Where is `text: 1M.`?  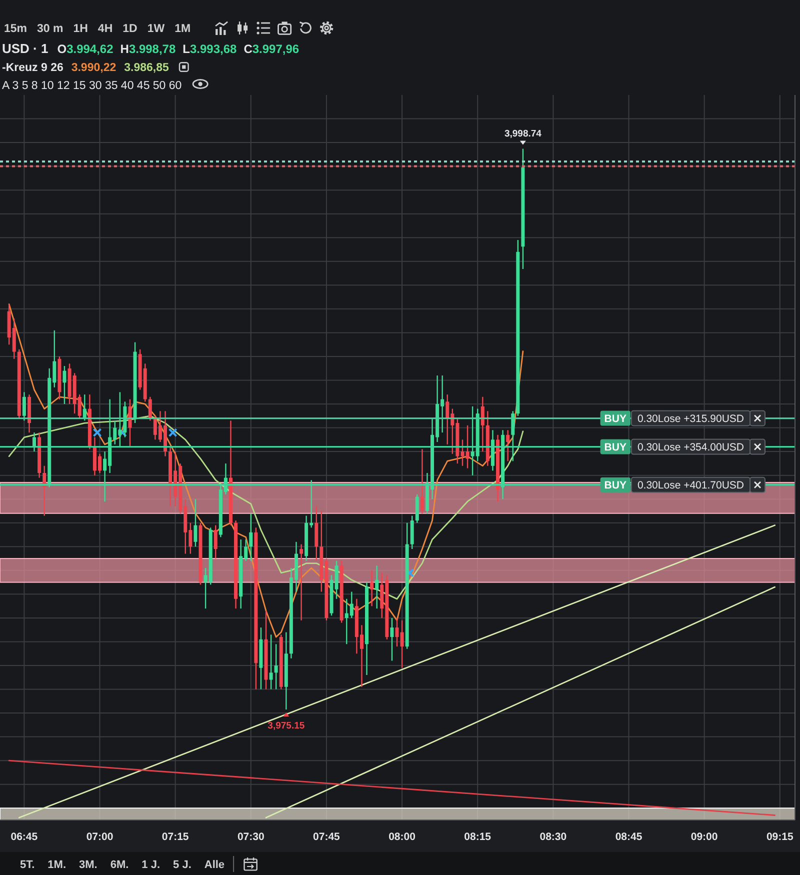 text: 1M. is located at coordinates (57, 865).